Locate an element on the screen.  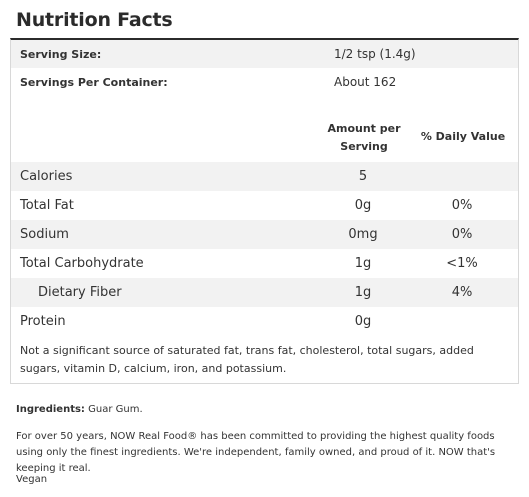
nutrient-daily-value: 4% is located at coordinates (462, 292).